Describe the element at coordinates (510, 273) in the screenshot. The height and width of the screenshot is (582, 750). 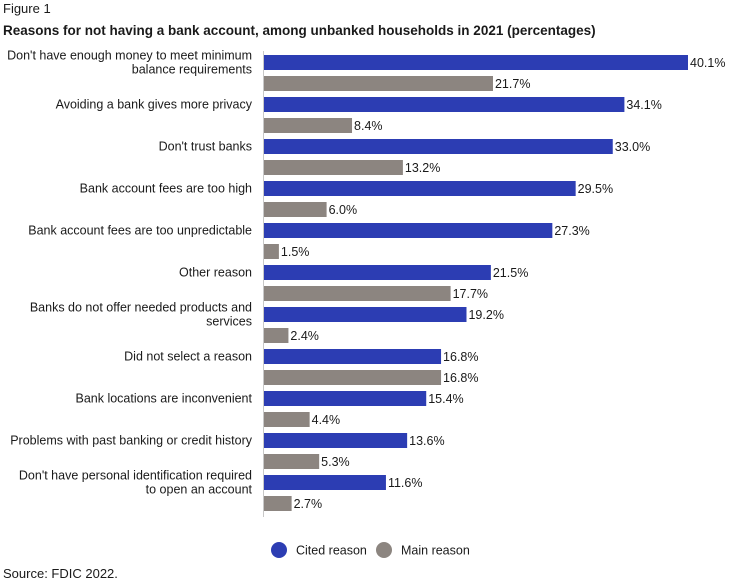
I see `bar-value-label: 21.5%` at that location.